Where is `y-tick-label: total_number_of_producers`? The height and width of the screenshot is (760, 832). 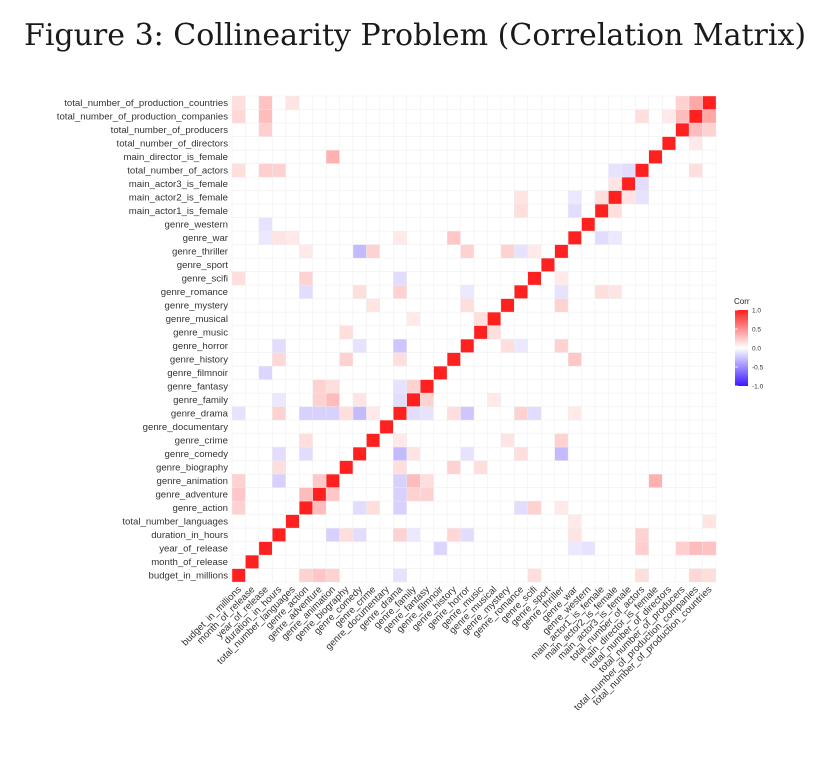 y-tick-label: total_number_of_producers is located at coordinates (170, 130).